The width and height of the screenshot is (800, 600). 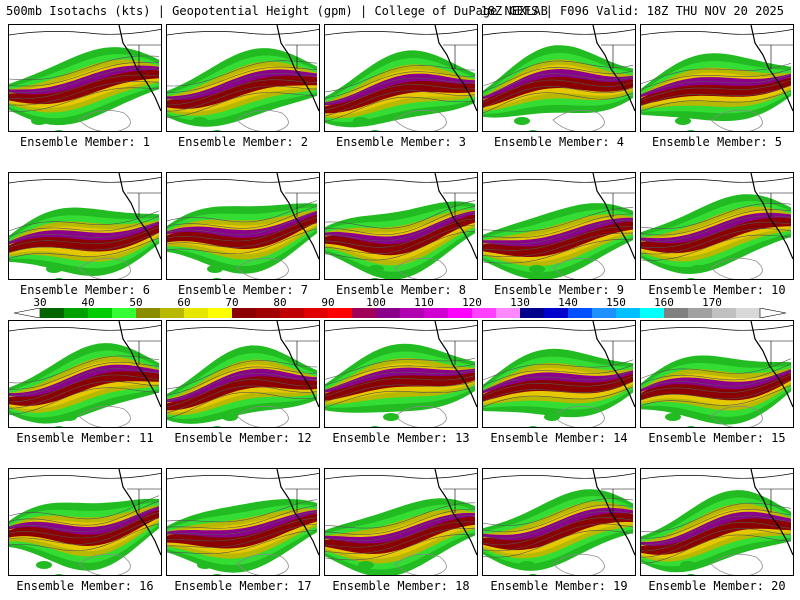 What do you see at coordinates (85, 586) in the screenshot?
I see `member-caption: Ensemble Member: 16` at bounding box center [85, 586].